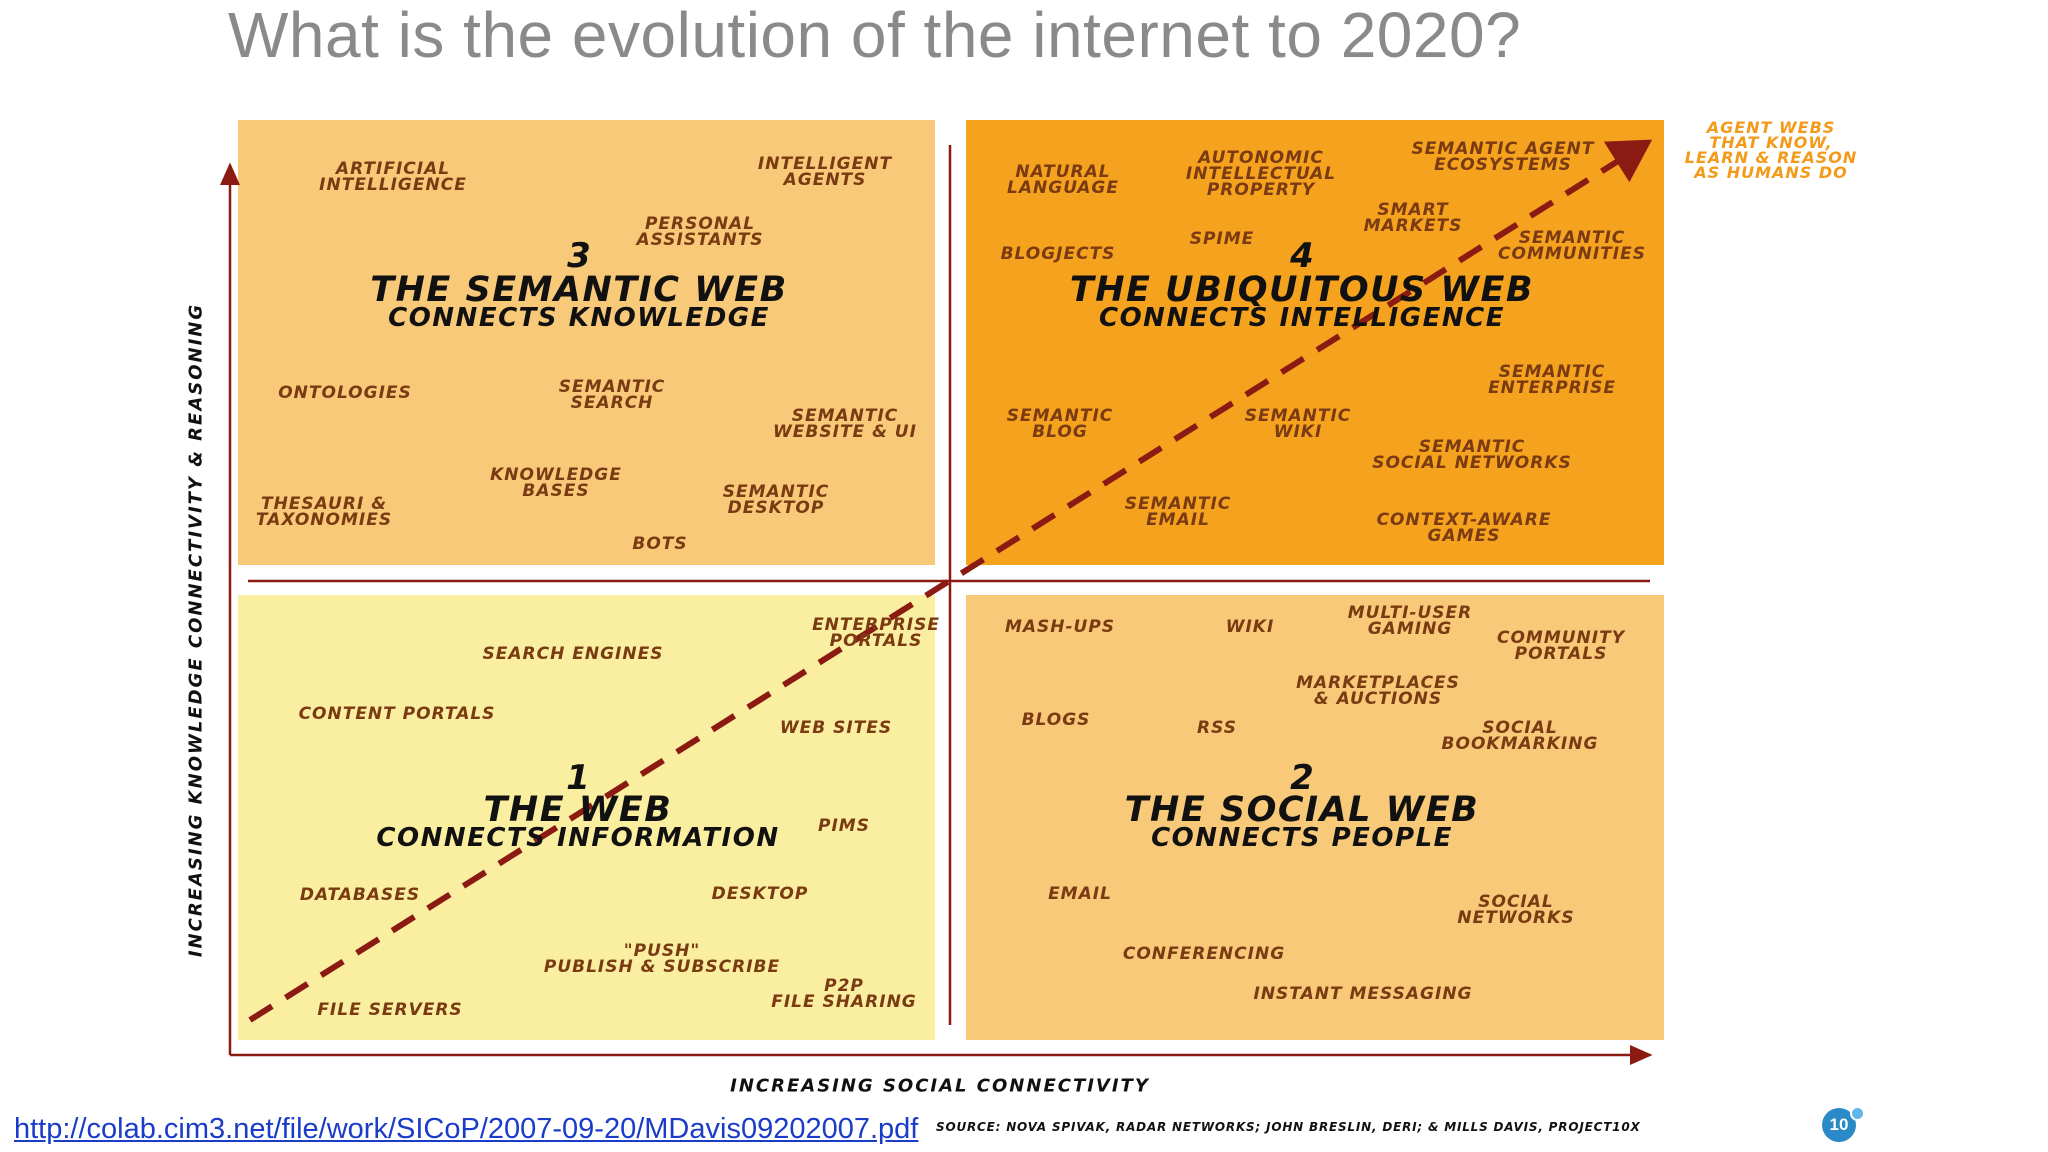 Image resolution: width=2048 pixels, height=1152 pixels. I want to click on label-multi-user-gaming: MULTI-USER GAMING, so click(1410, 621).